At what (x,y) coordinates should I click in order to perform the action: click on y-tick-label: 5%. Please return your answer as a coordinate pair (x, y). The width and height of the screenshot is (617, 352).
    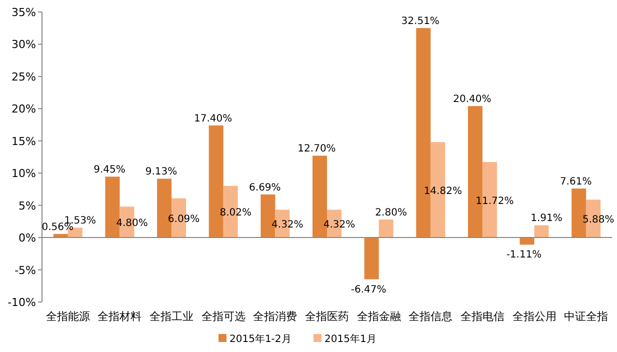
    Looking at the image, I should click on (27, 205).